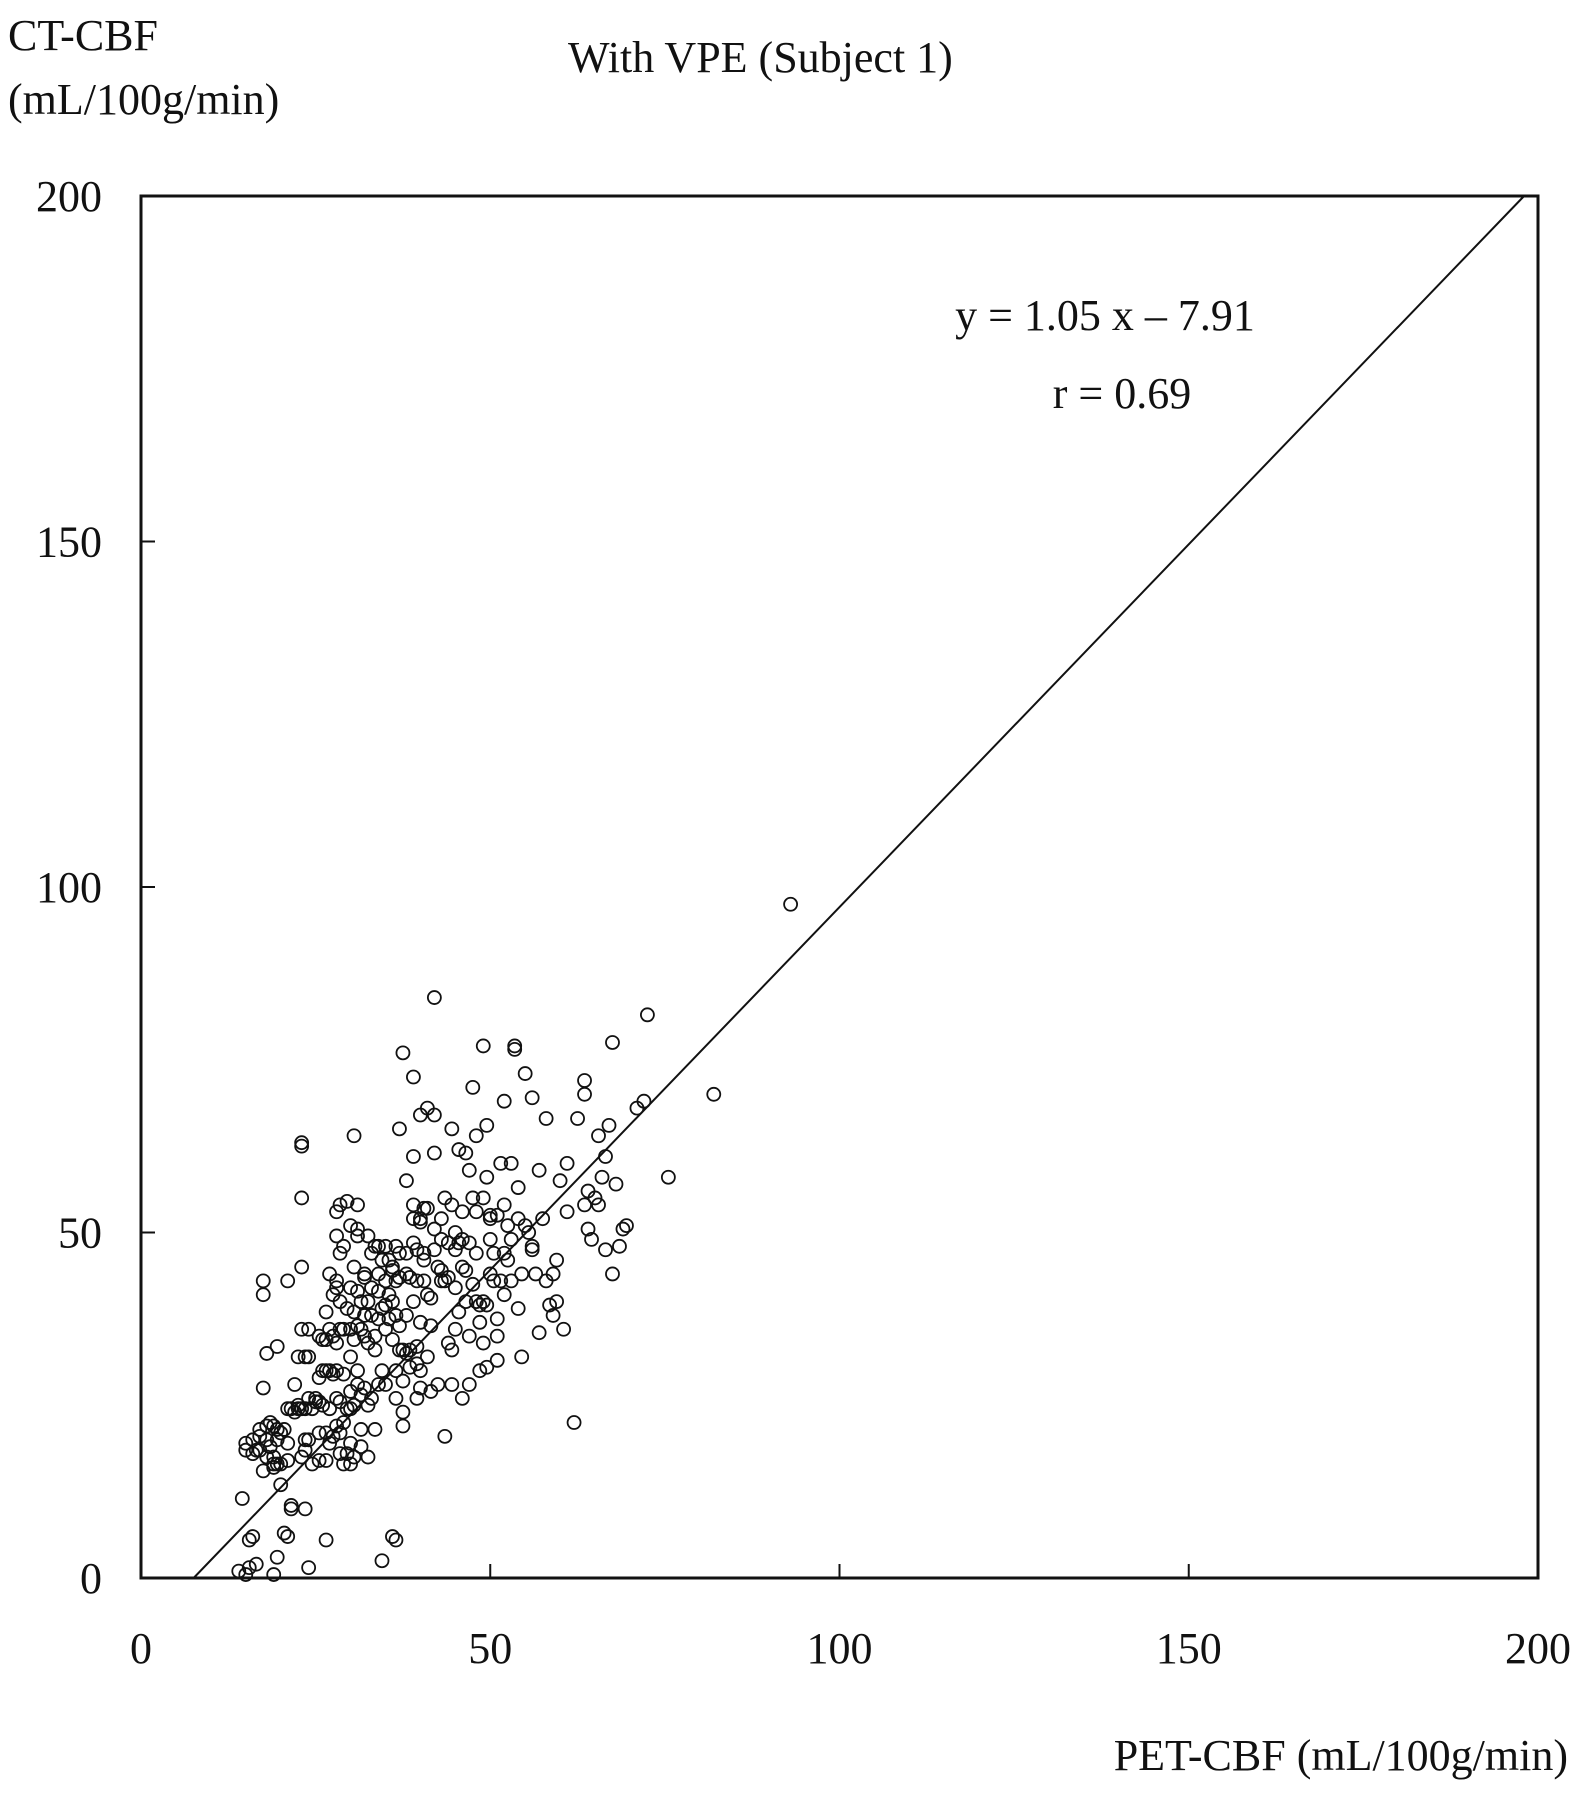 The height and width of the screenshot is (1800, 1582). What do you see at coordinates (144, 99) in the screenshot?
I see `y-axis-label-line2: (mL/100g/min)` at bounding box center [144, 99].